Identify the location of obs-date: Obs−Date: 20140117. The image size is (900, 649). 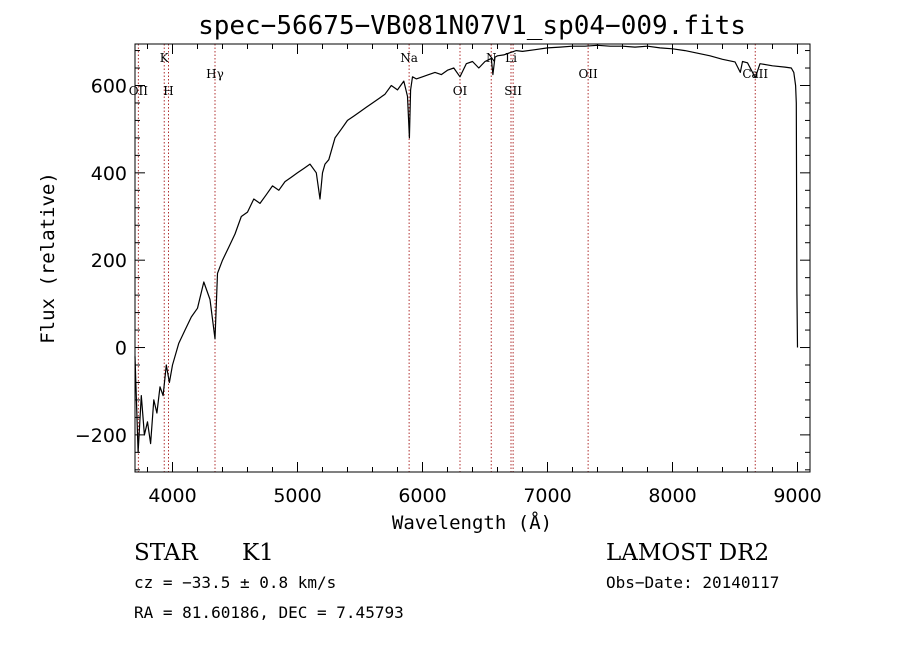
(692, 582).